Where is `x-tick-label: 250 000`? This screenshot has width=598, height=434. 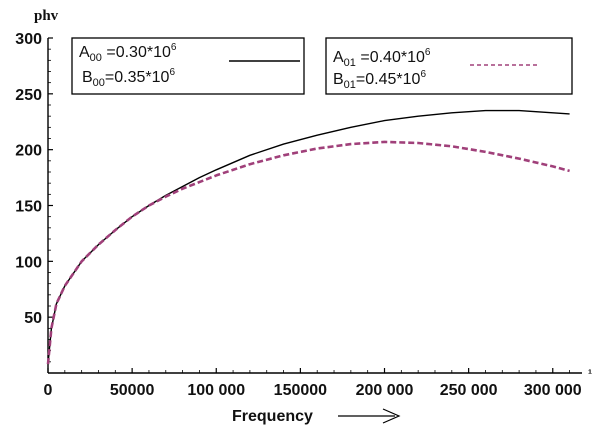
x-tick-label: 250 000 is located at coordinates (469, 390).